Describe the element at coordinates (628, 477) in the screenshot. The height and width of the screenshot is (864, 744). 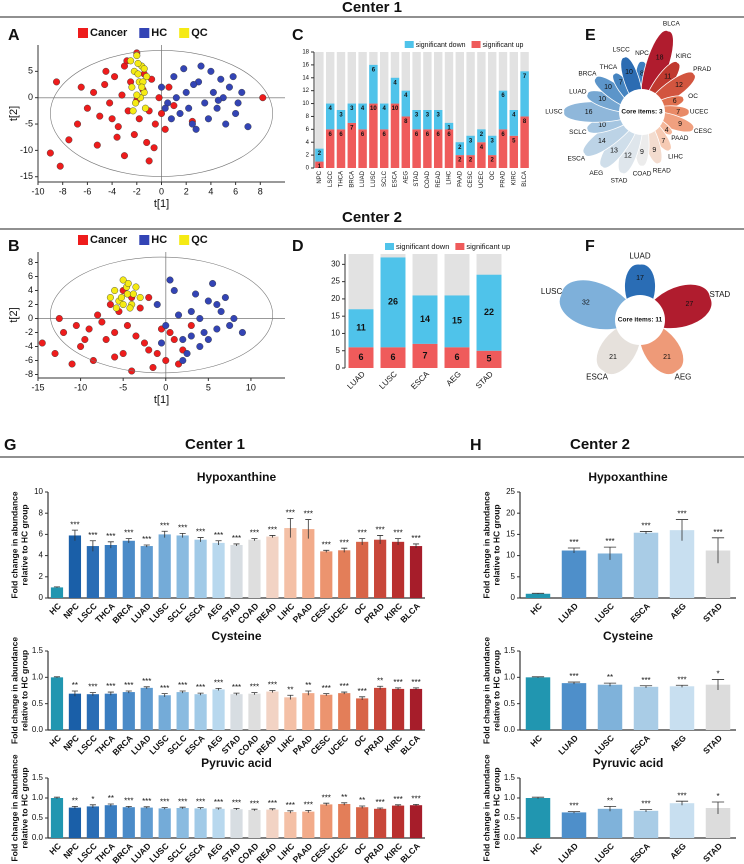
I see `chart-title: Hypoxanthine` at that location.